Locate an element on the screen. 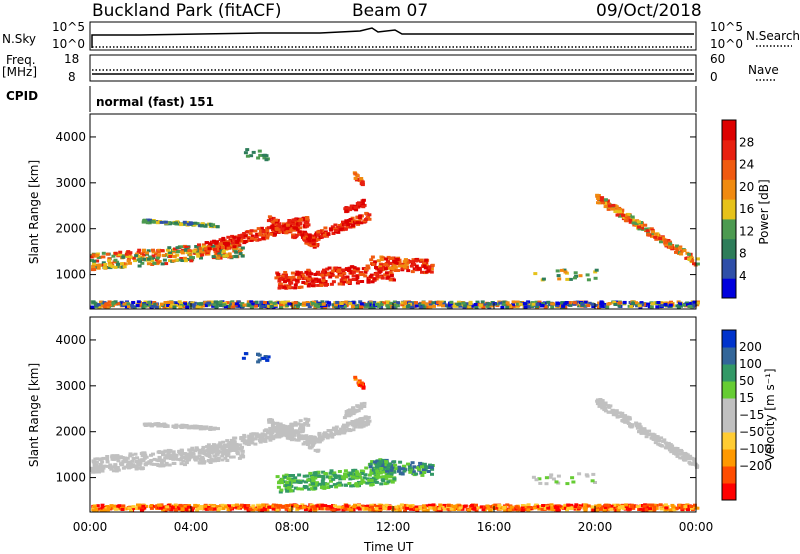  nave-label: Nave is located at coordinates (763, 70).